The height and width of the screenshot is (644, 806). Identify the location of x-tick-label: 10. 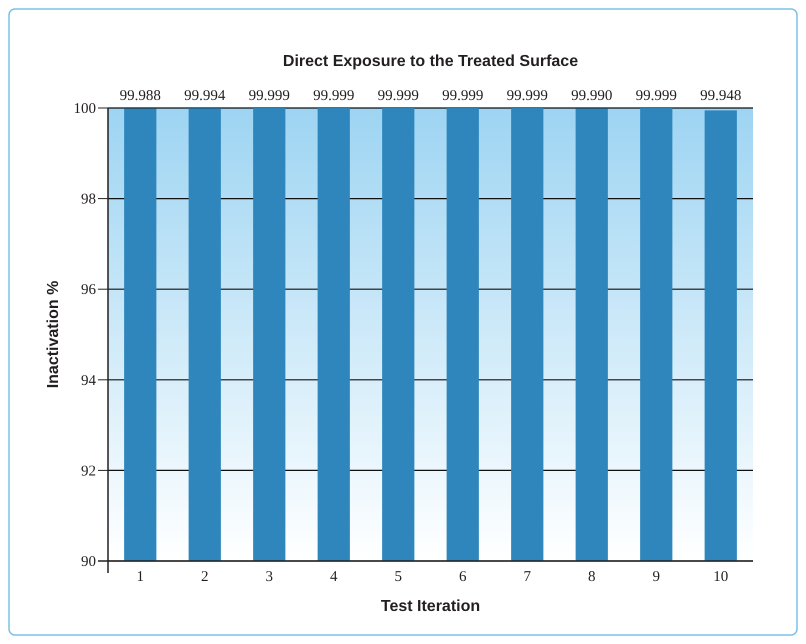
(720, 577).